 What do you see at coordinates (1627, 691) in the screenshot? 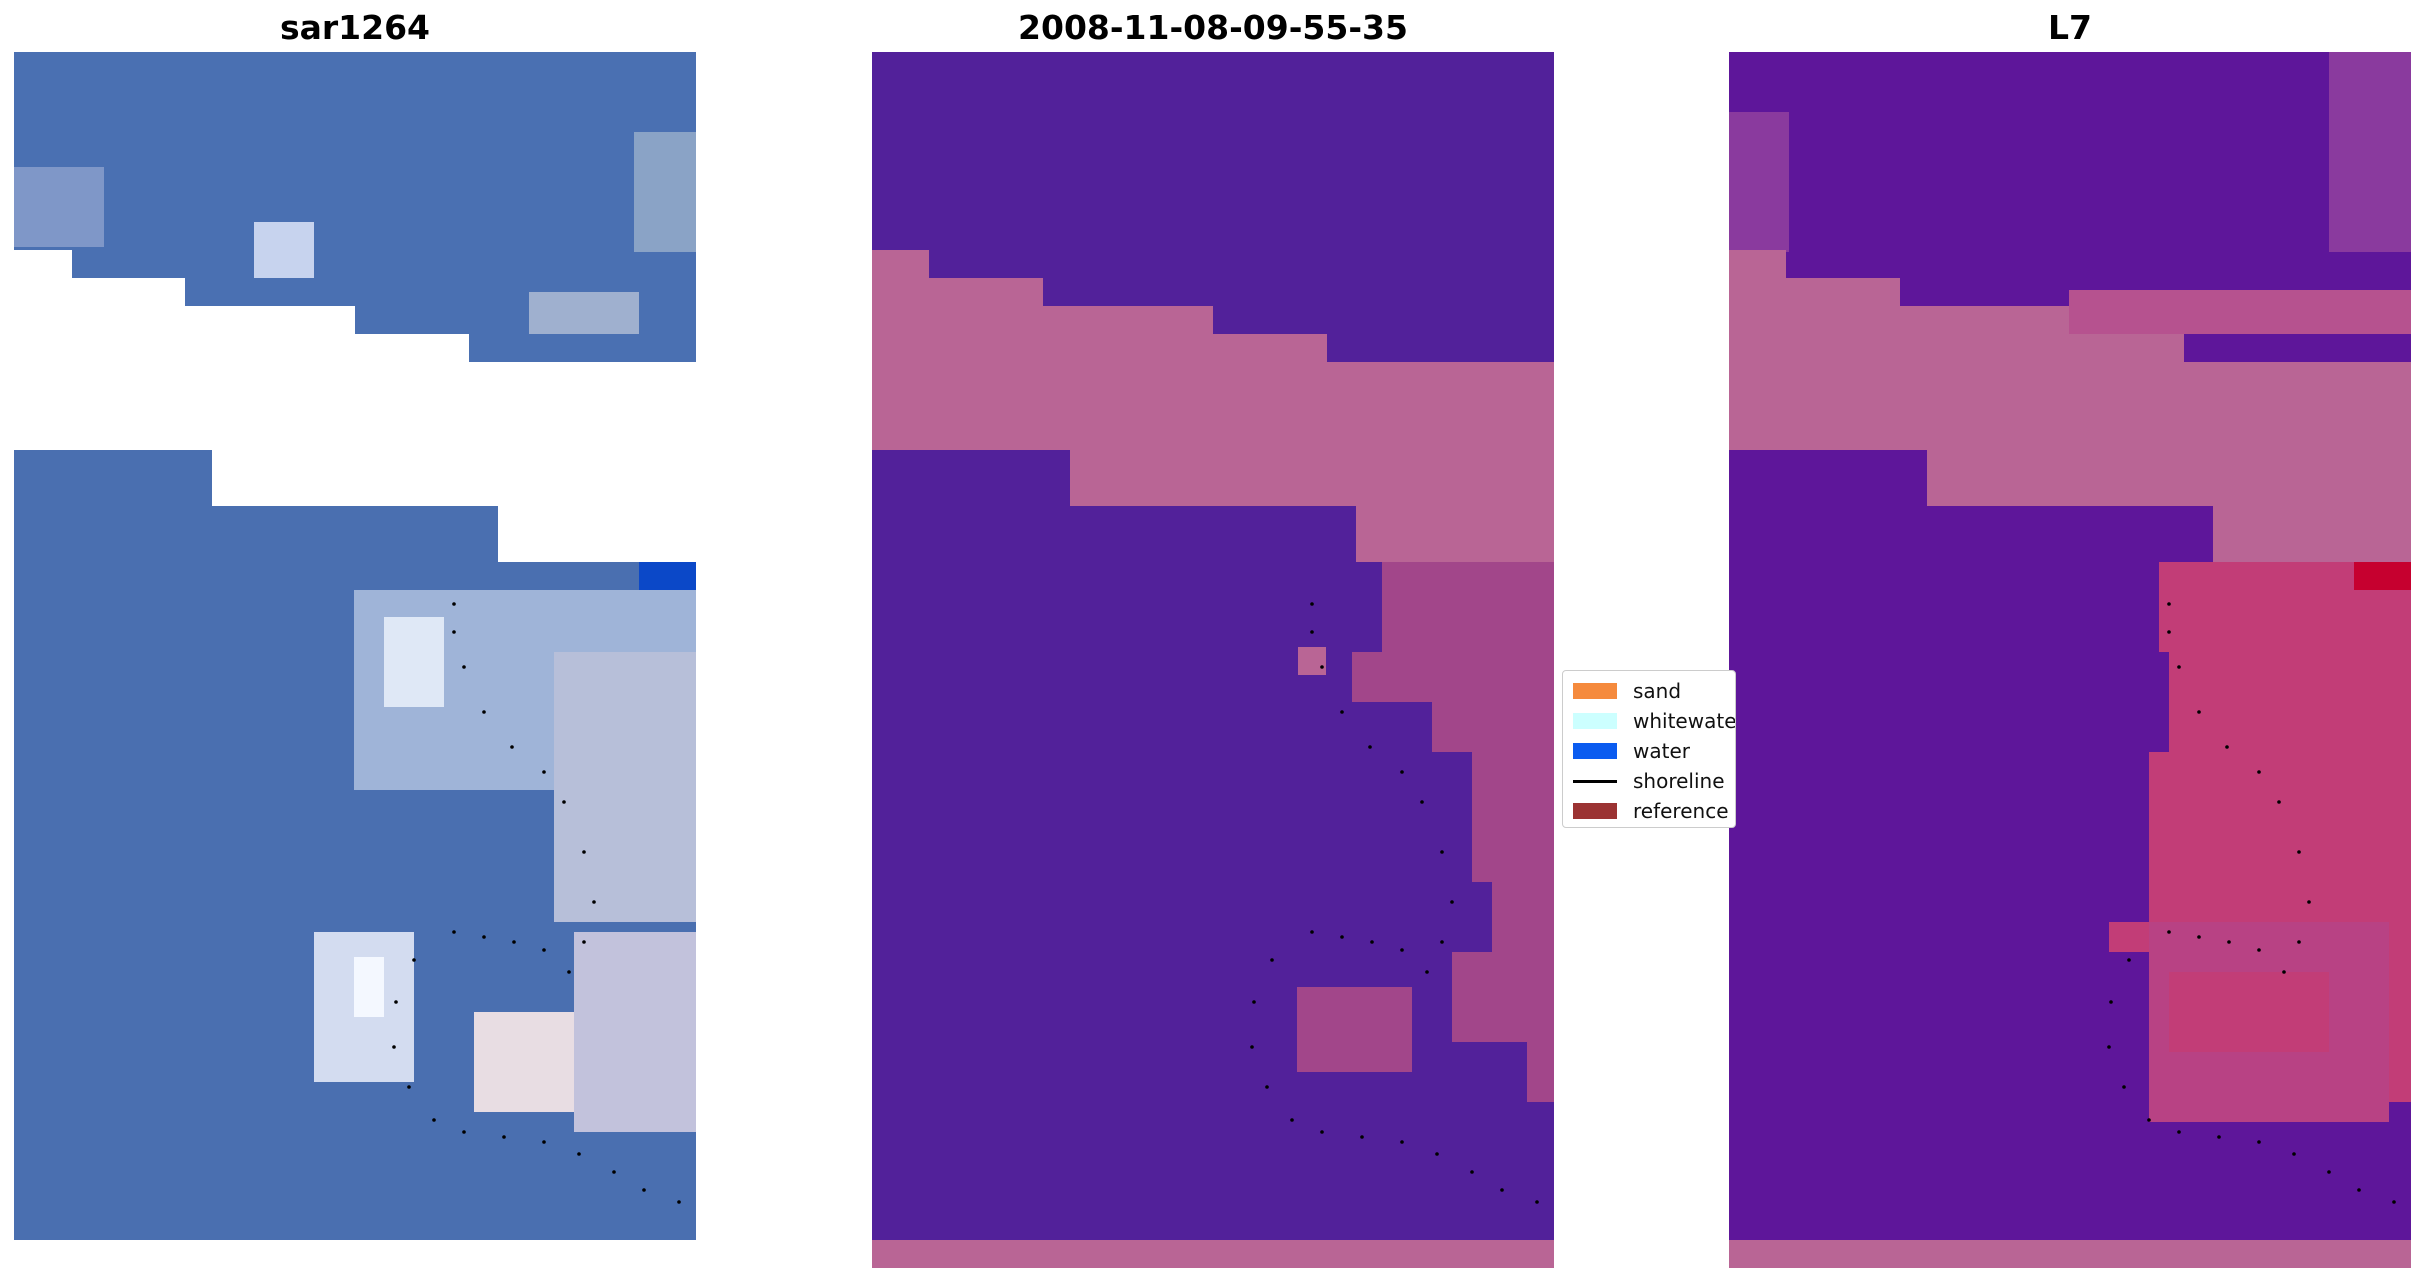
I see `legend-item-sand: sand` at bounding box center [1627, 691].